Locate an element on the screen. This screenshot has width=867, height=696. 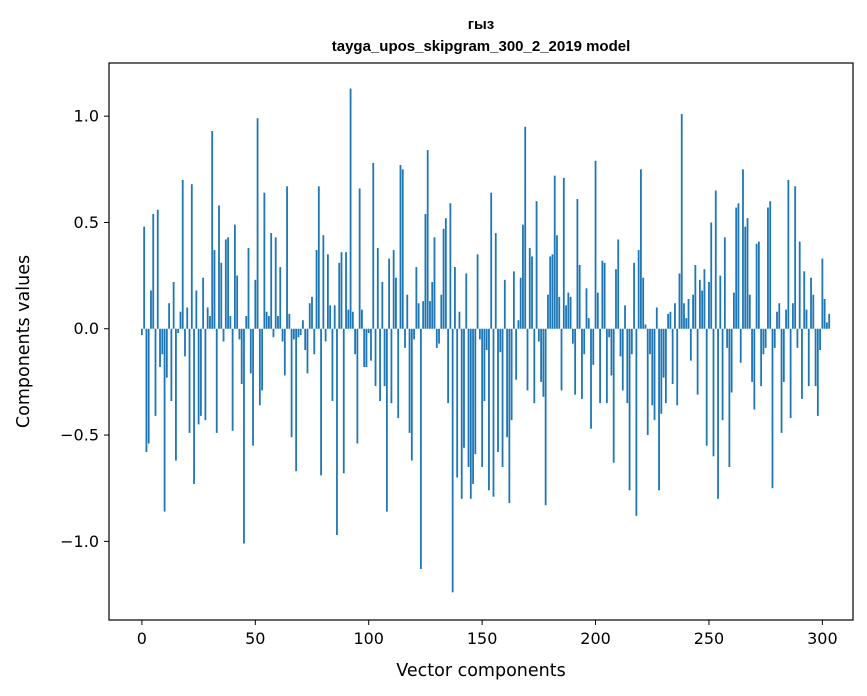
x-axis-label: Vector components is located at coordinates (480, 671).